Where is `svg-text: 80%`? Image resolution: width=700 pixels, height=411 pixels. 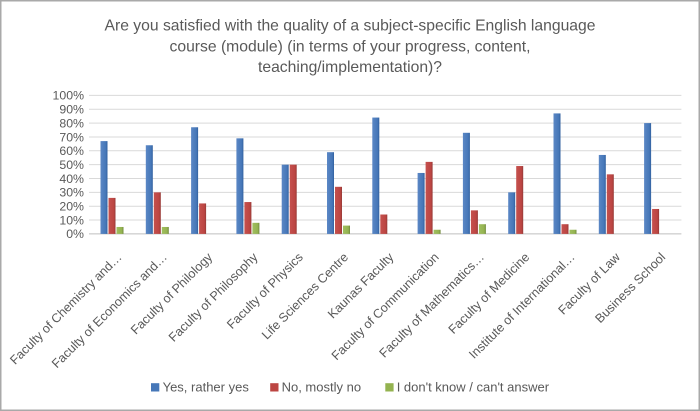
svg-text: 80% is located at coordinates (71, 123).